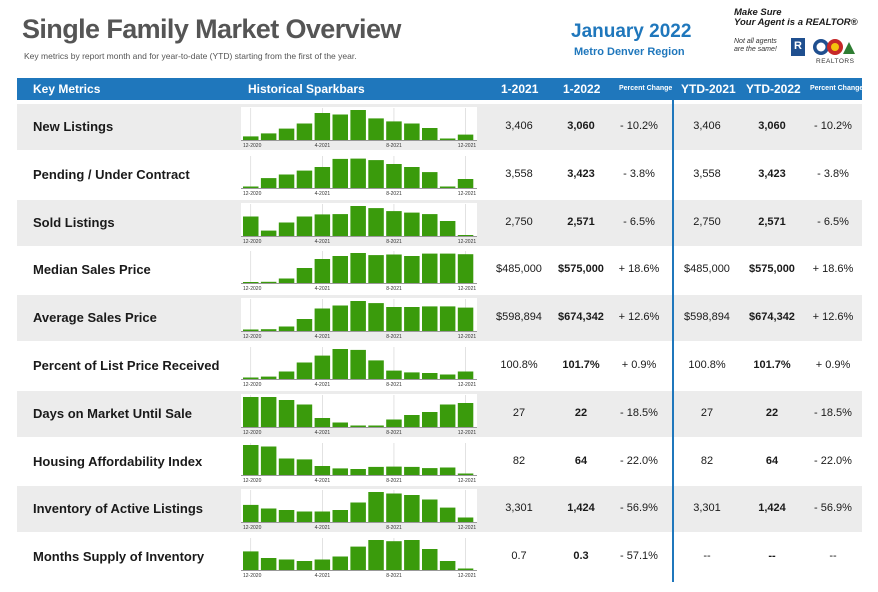  I want to click on cell-ytdpct: - 18.5%, so click(833, 412).